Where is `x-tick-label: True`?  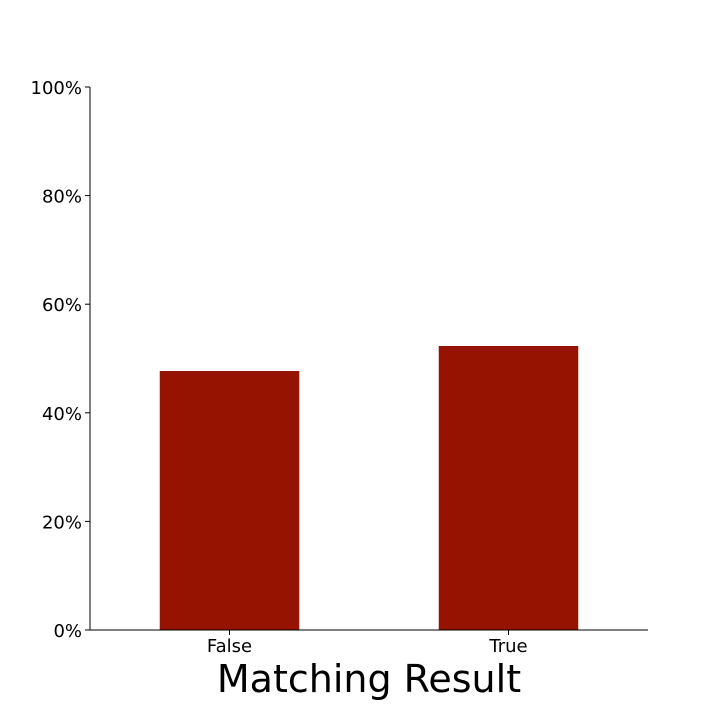 x-tick-label: True is located at coordinates (507, 646).